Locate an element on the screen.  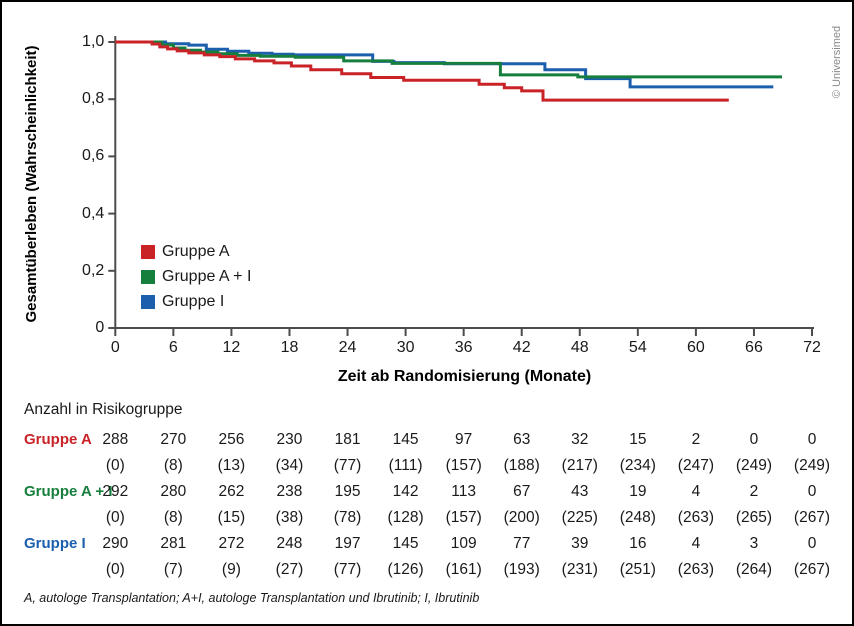
risk-at-risk-cell: 3 is located at coordinates (754, 543).